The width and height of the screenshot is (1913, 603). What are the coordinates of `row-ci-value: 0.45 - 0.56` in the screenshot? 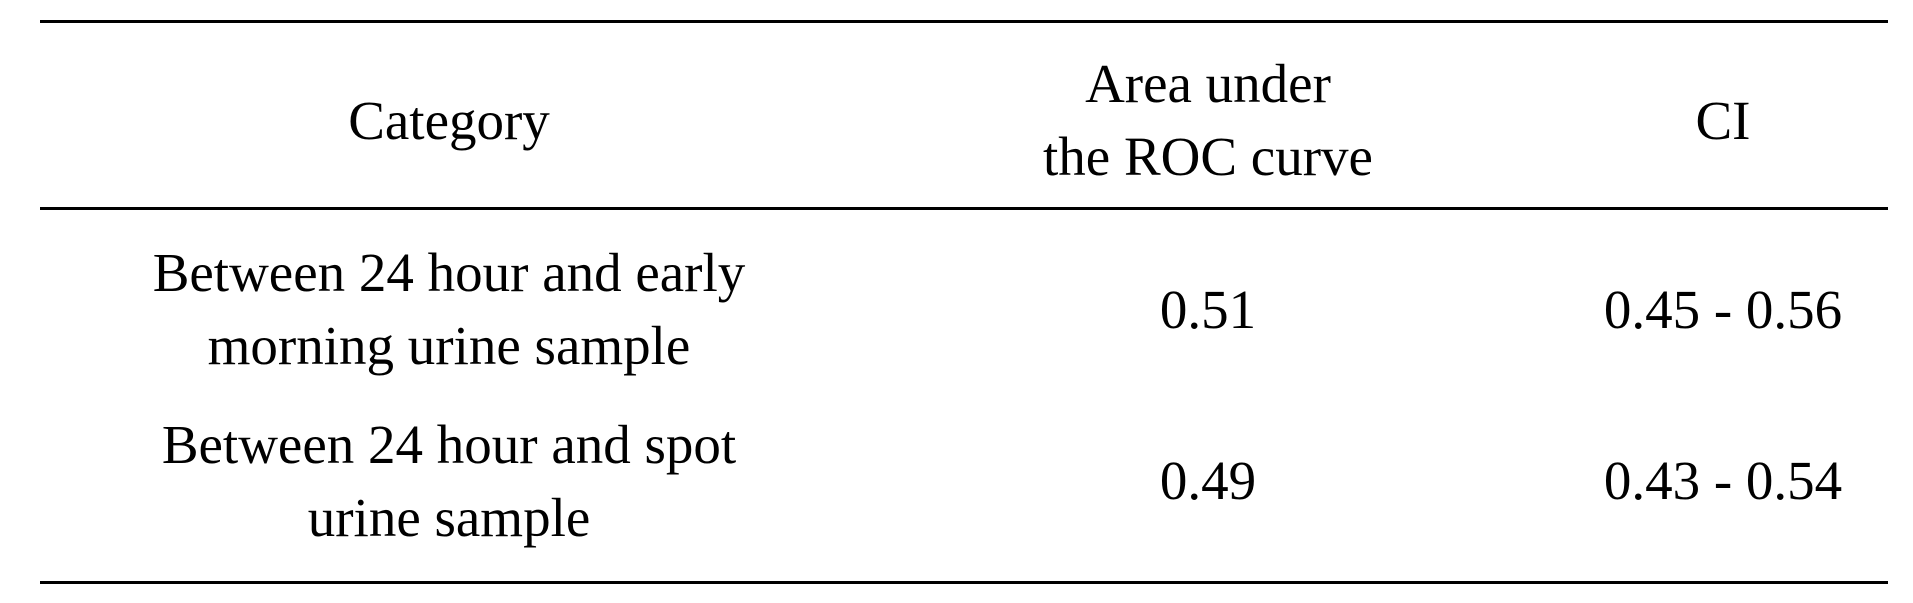 It's located at (1723, 309).